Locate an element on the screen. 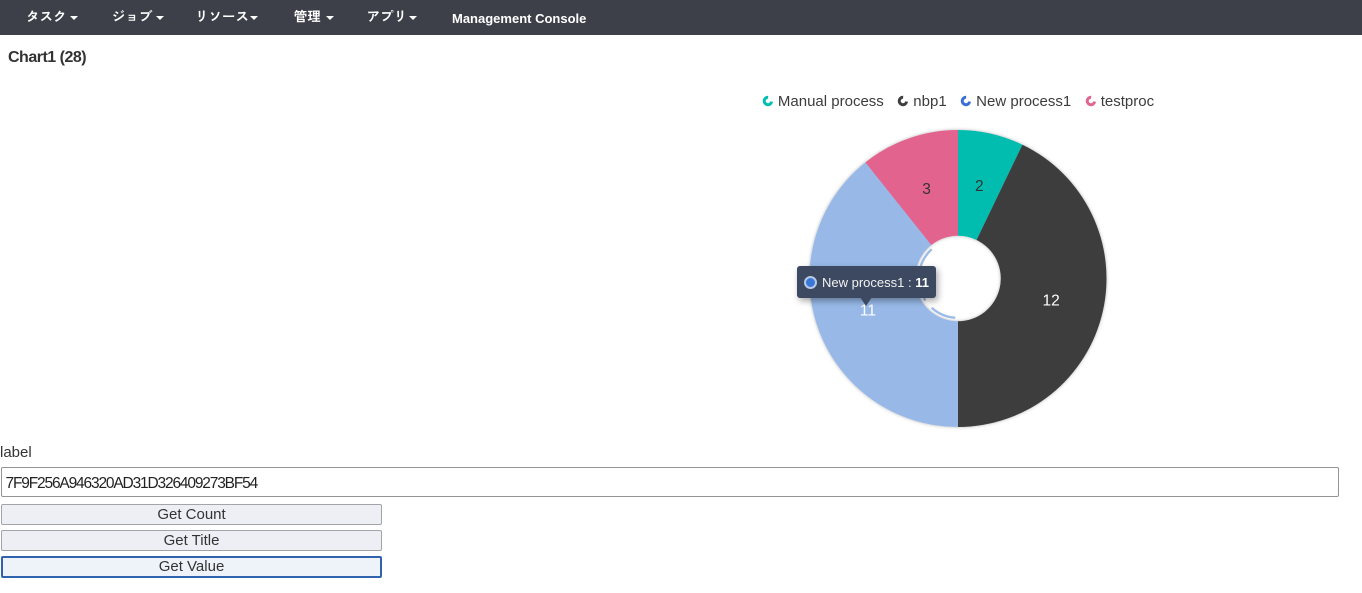 This screenshot has height=593, width=1362. svg-text: 12 is located at coordinates (1050, 301).